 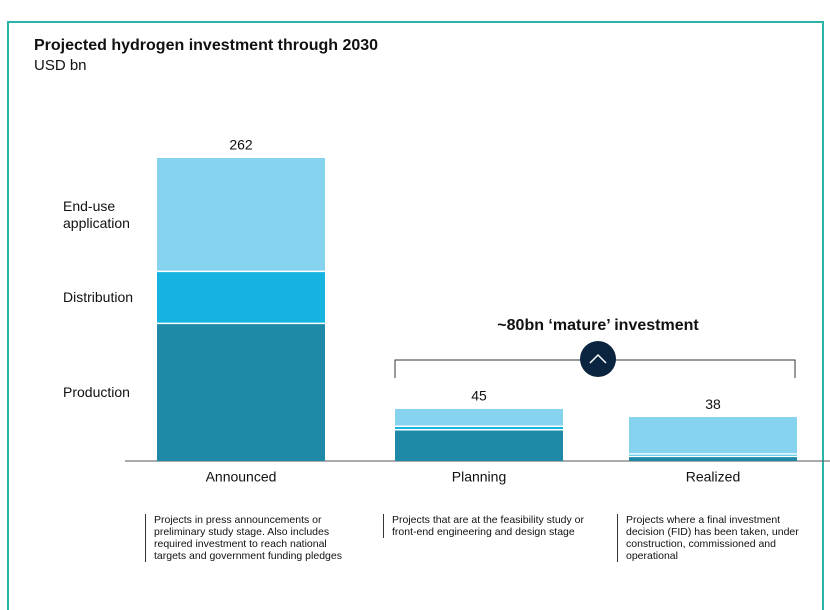 What do you see at coordinates (60, 65) in the screenshot?
I see `chart-subtitle: USD bn` at bounding box center [60, 65].